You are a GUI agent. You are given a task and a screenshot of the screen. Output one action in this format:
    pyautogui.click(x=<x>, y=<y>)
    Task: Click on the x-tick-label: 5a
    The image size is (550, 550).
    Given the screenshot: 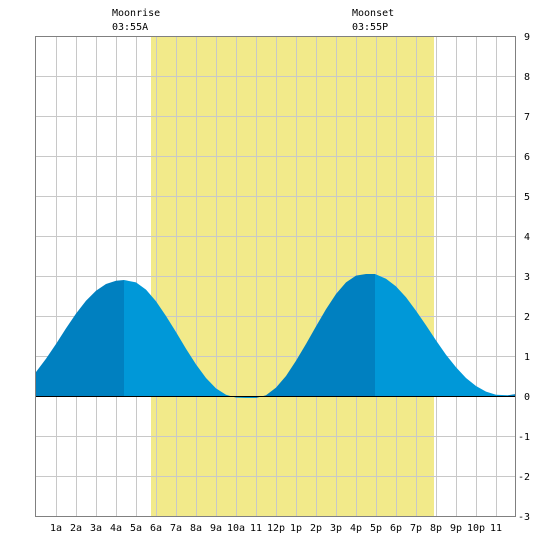 What is the action you would take?
    pyautogui.click(x=136, y=528)
    